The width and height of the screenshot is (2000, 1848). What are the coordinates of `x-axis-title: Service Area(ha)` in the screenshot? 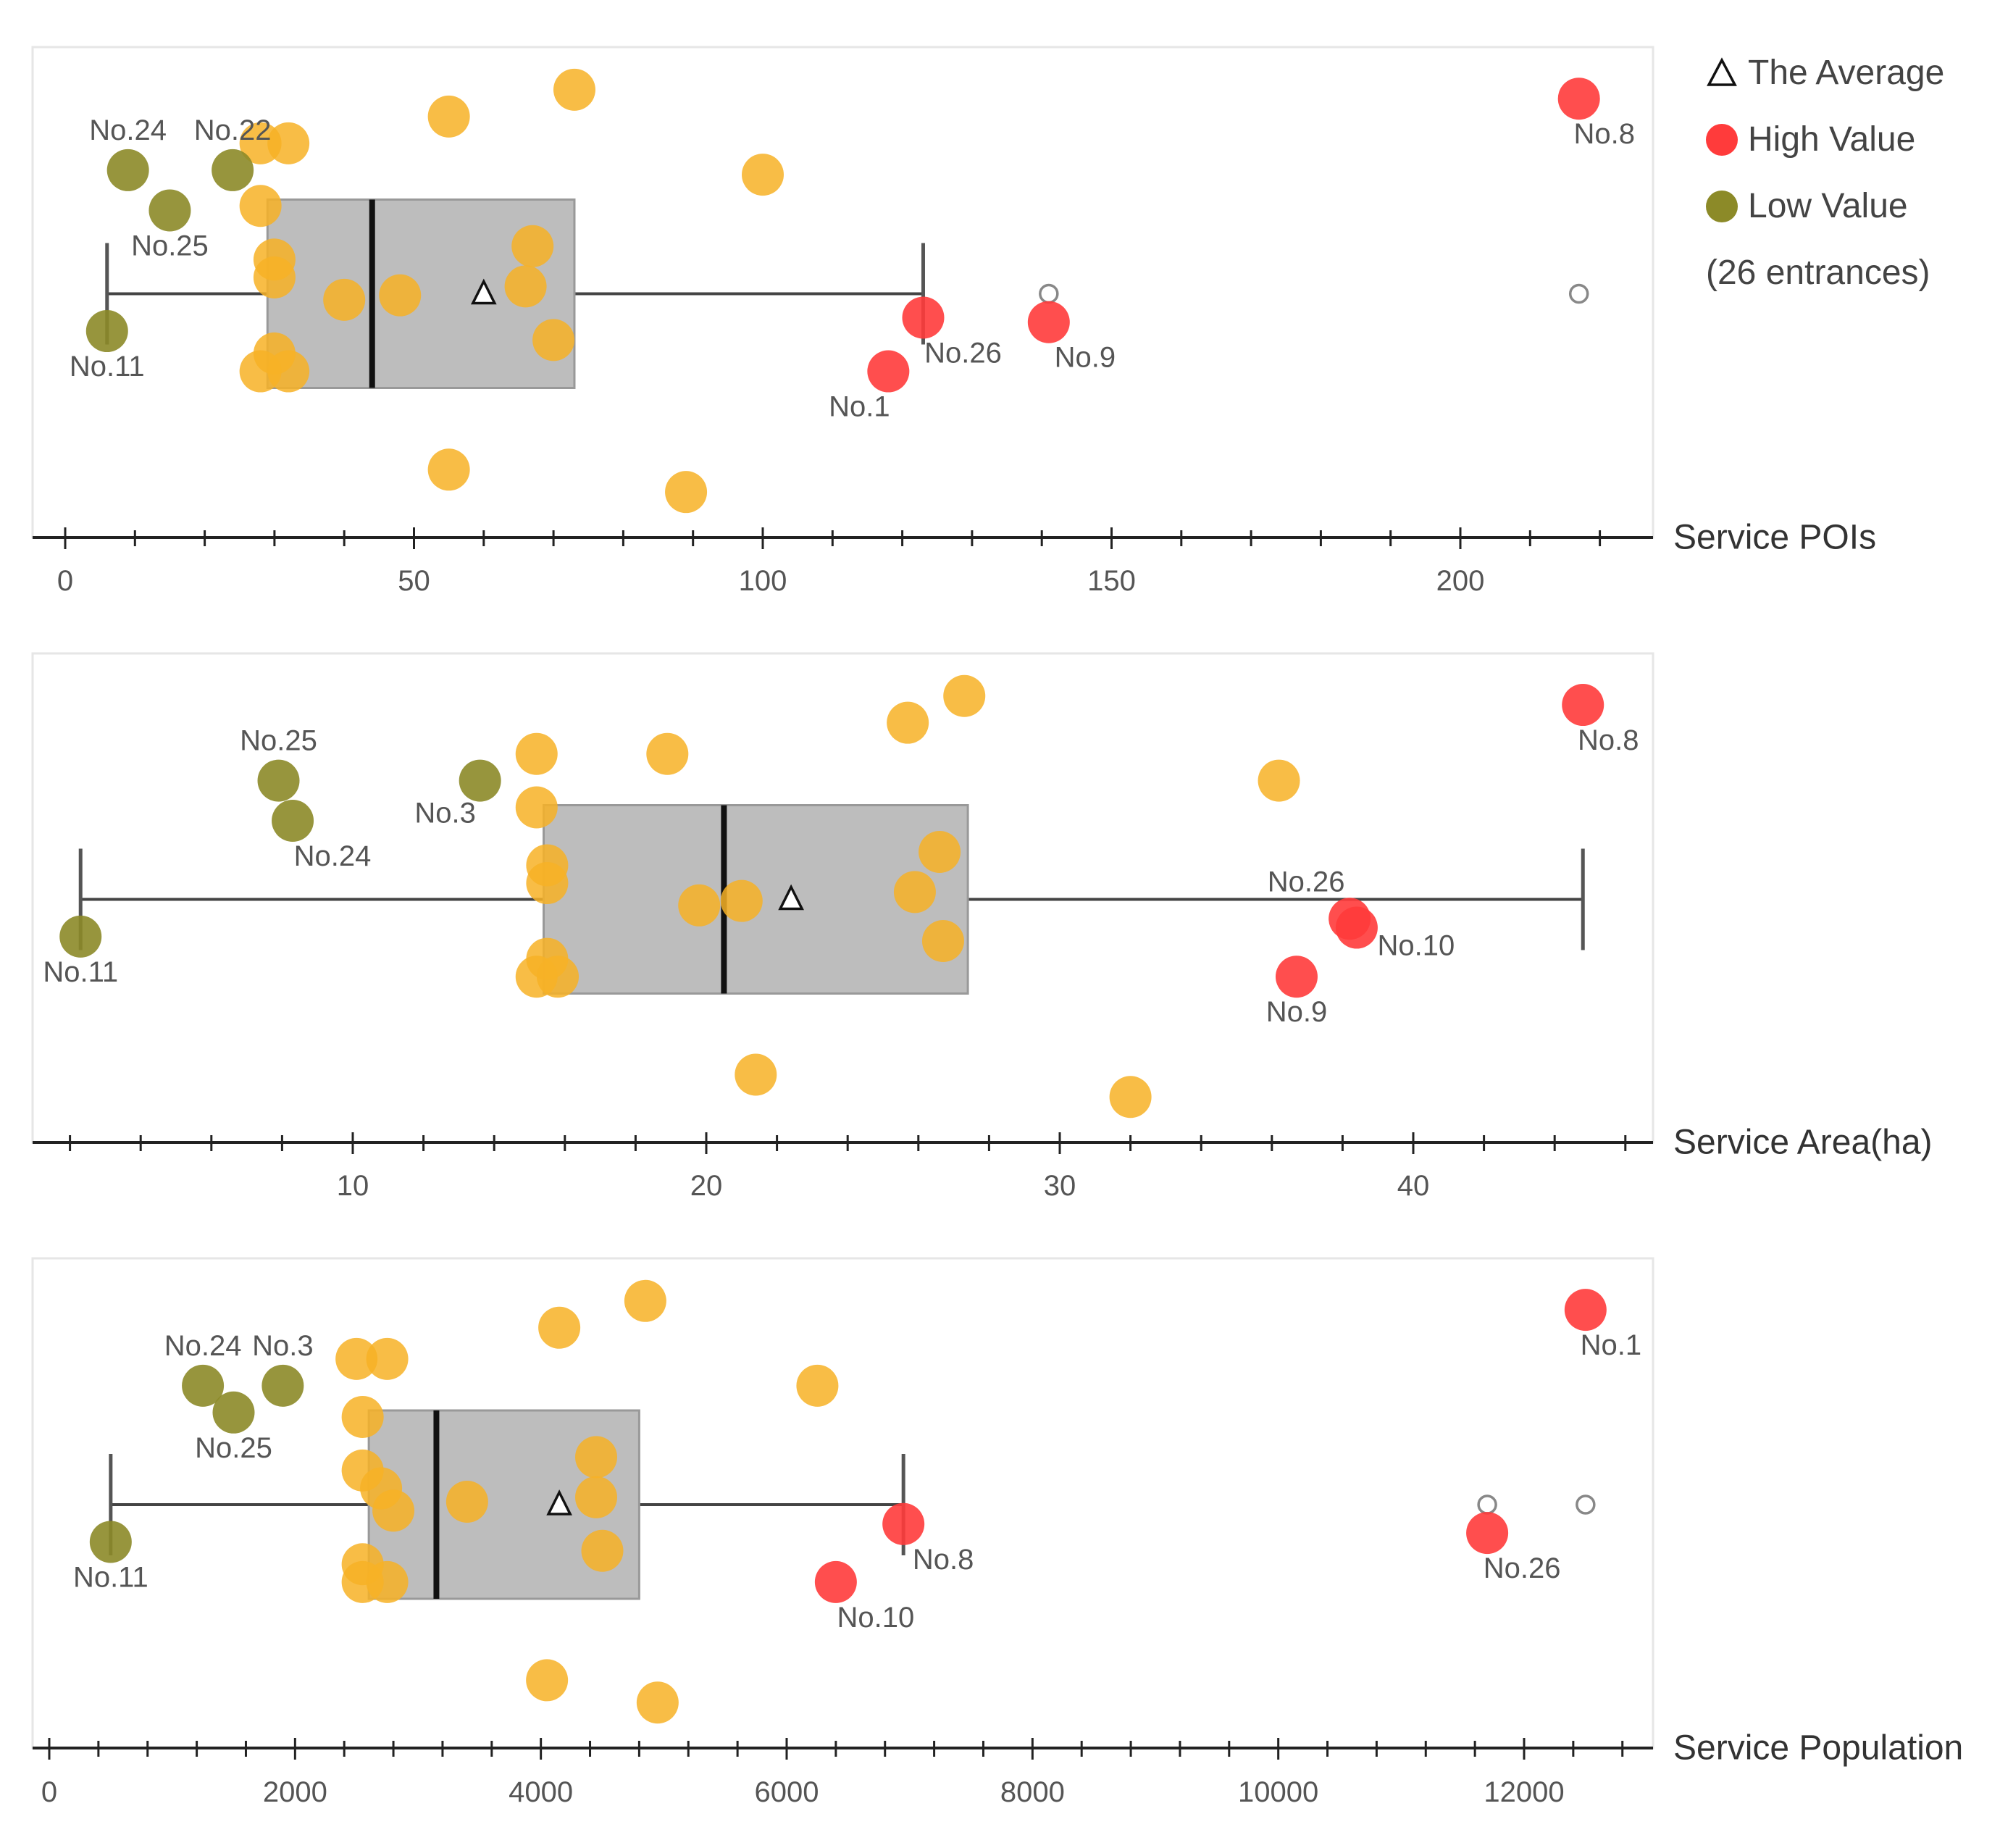 It's located at (1803, 1143).